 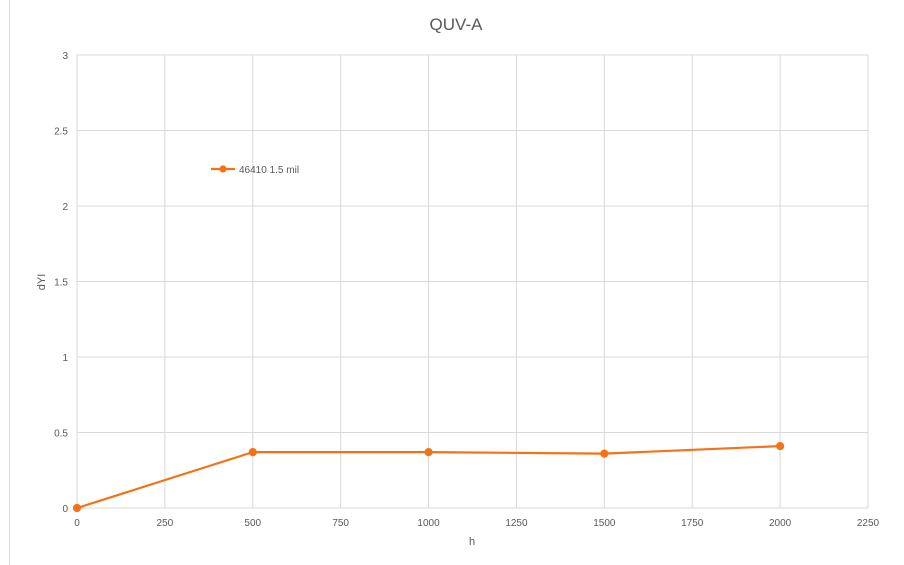 What do you see at coordinates (604, 523) in the screenshot?
I see `x-tick-label: 1500` at bounding box center [604, 523].